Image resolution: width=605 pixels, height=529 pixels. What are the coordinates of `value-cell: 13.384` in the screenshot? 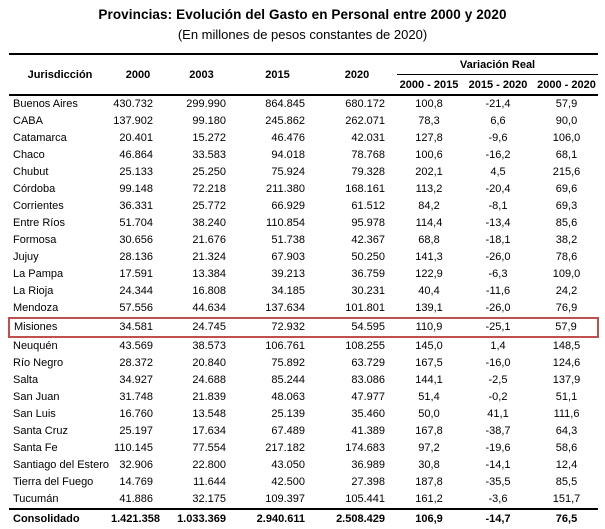 It's located at (209, 274).